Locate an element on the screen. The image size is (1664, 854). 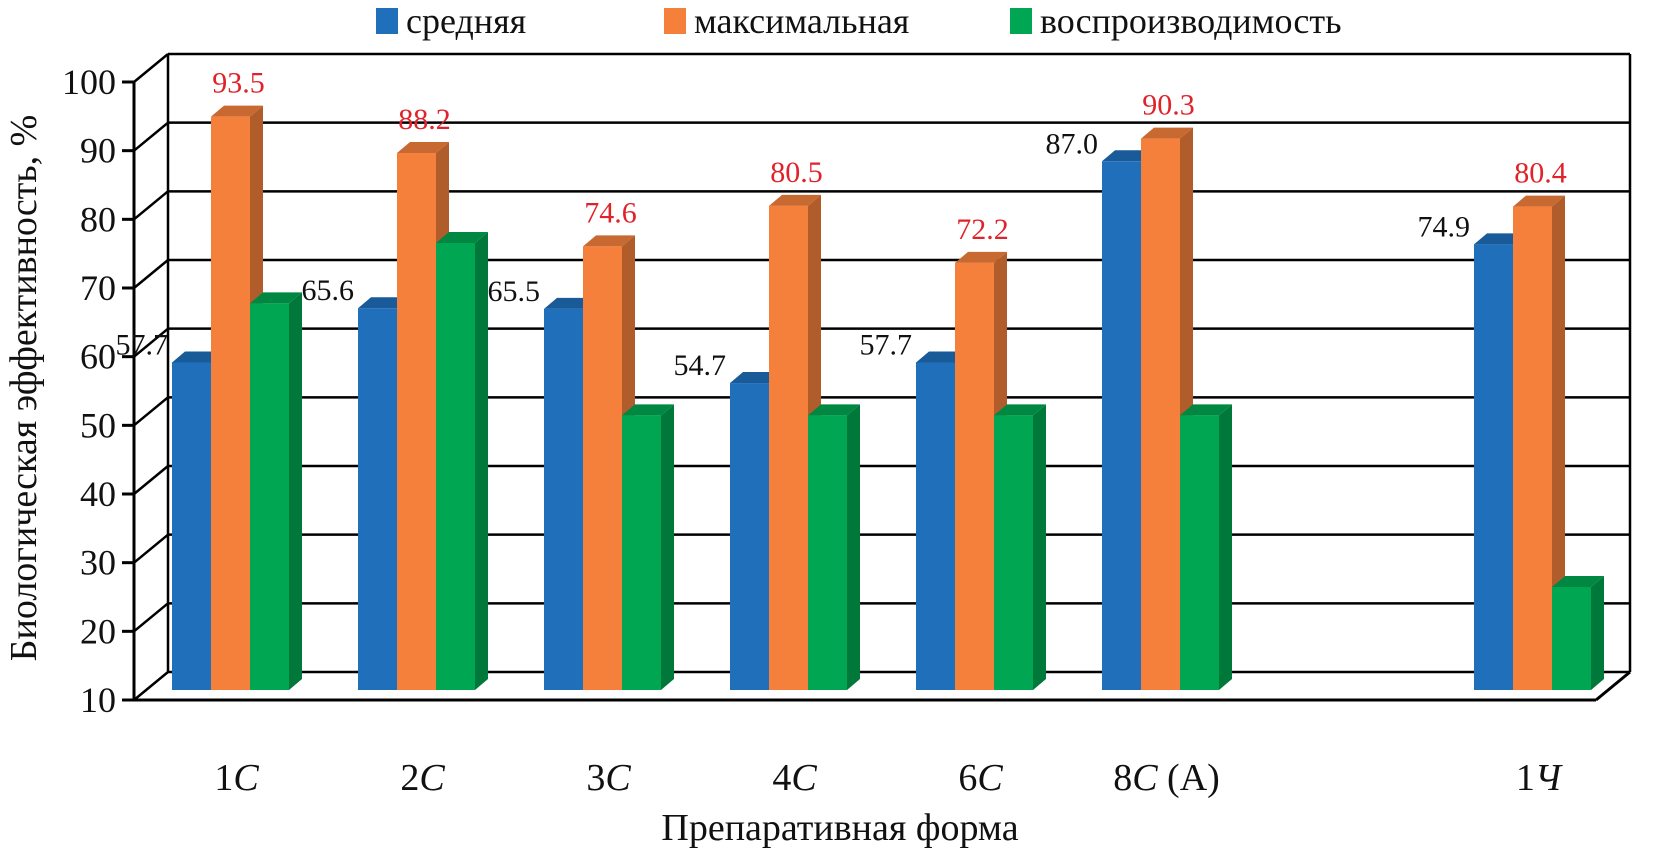
y-tick-label: 100 is located at coordinates (89, 82).